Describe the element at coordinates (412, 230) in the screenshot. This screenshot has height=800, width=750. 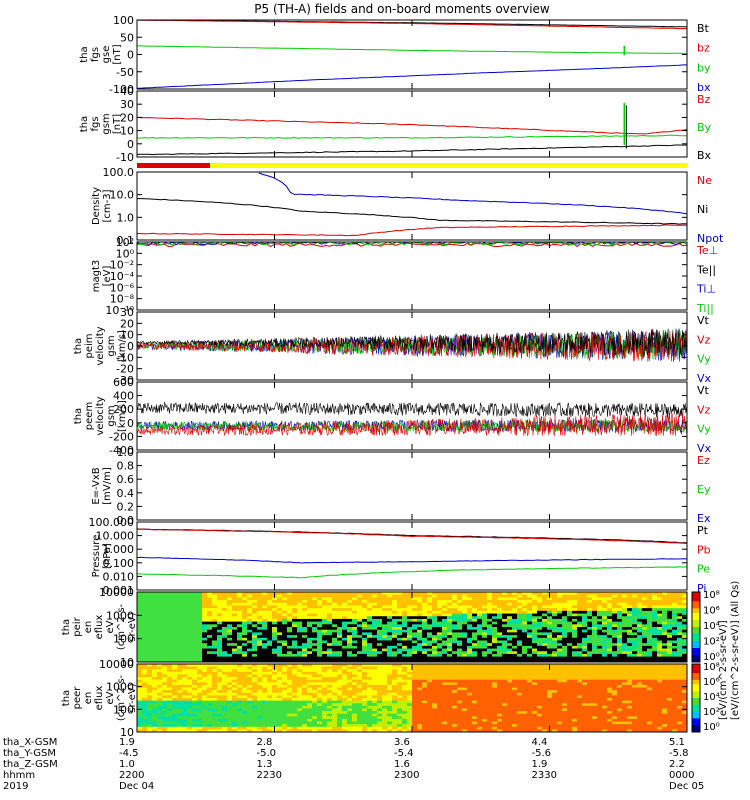
I see `series-Ne` at that location.